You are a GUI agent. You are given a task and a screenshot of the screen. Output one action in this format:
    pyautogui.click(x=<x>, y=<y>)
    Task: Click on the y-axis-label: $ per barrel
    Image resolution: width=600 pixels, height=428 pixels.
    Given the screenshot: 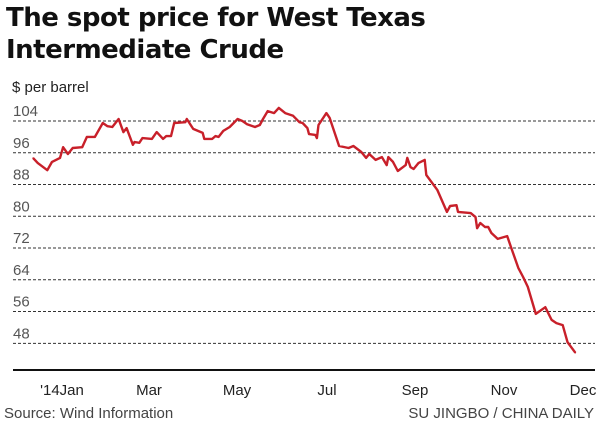 What is the action you would take?
    pyautogui.click(x=50, y=87)
    